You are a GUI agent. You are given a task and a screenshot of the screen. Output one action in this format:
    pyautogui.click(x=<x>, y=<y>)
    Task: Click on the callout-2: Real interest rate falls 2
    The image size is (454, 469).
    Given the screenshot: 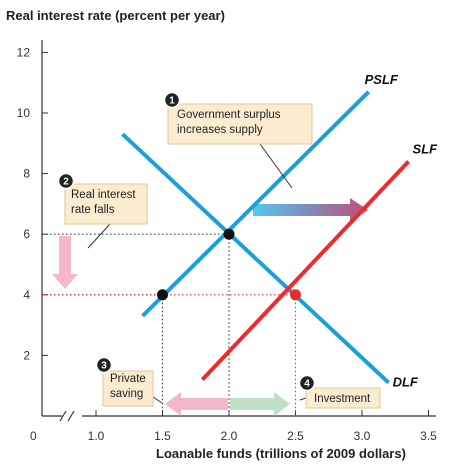 What is the action you would take?
    pyautogui.click(x=102, y=210)
    